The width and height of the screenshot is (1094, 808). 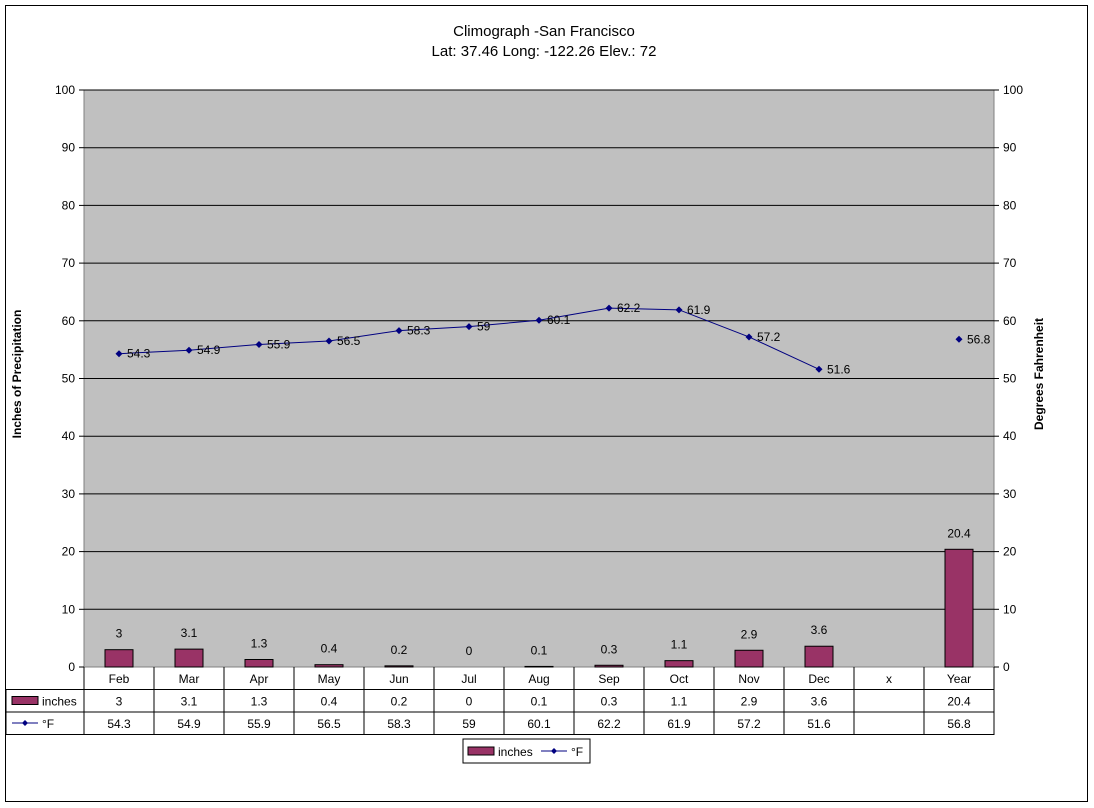 What do you see at coordinates (1010, 609) in the screenshot?
I see `right-tick-label: 10` at bounding box center [1010, 609].